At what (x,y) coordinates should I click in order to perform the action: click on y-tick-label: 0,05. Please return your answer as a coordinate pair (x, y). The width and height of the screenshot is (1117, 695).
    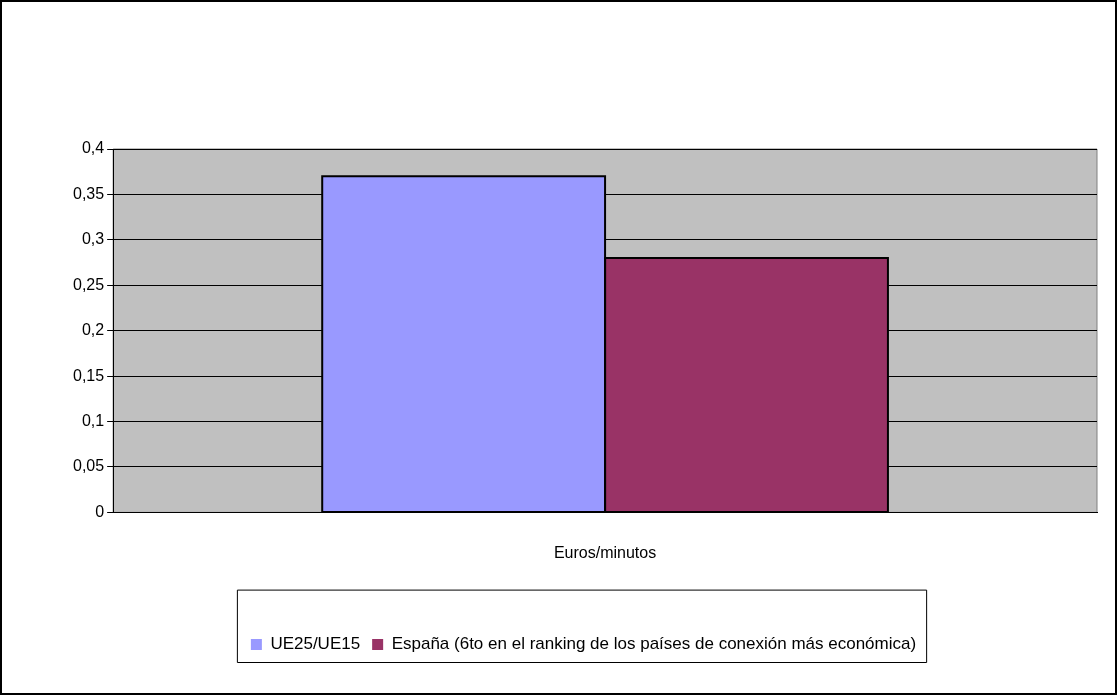
    Looking at the image, I should click on (89, 466).